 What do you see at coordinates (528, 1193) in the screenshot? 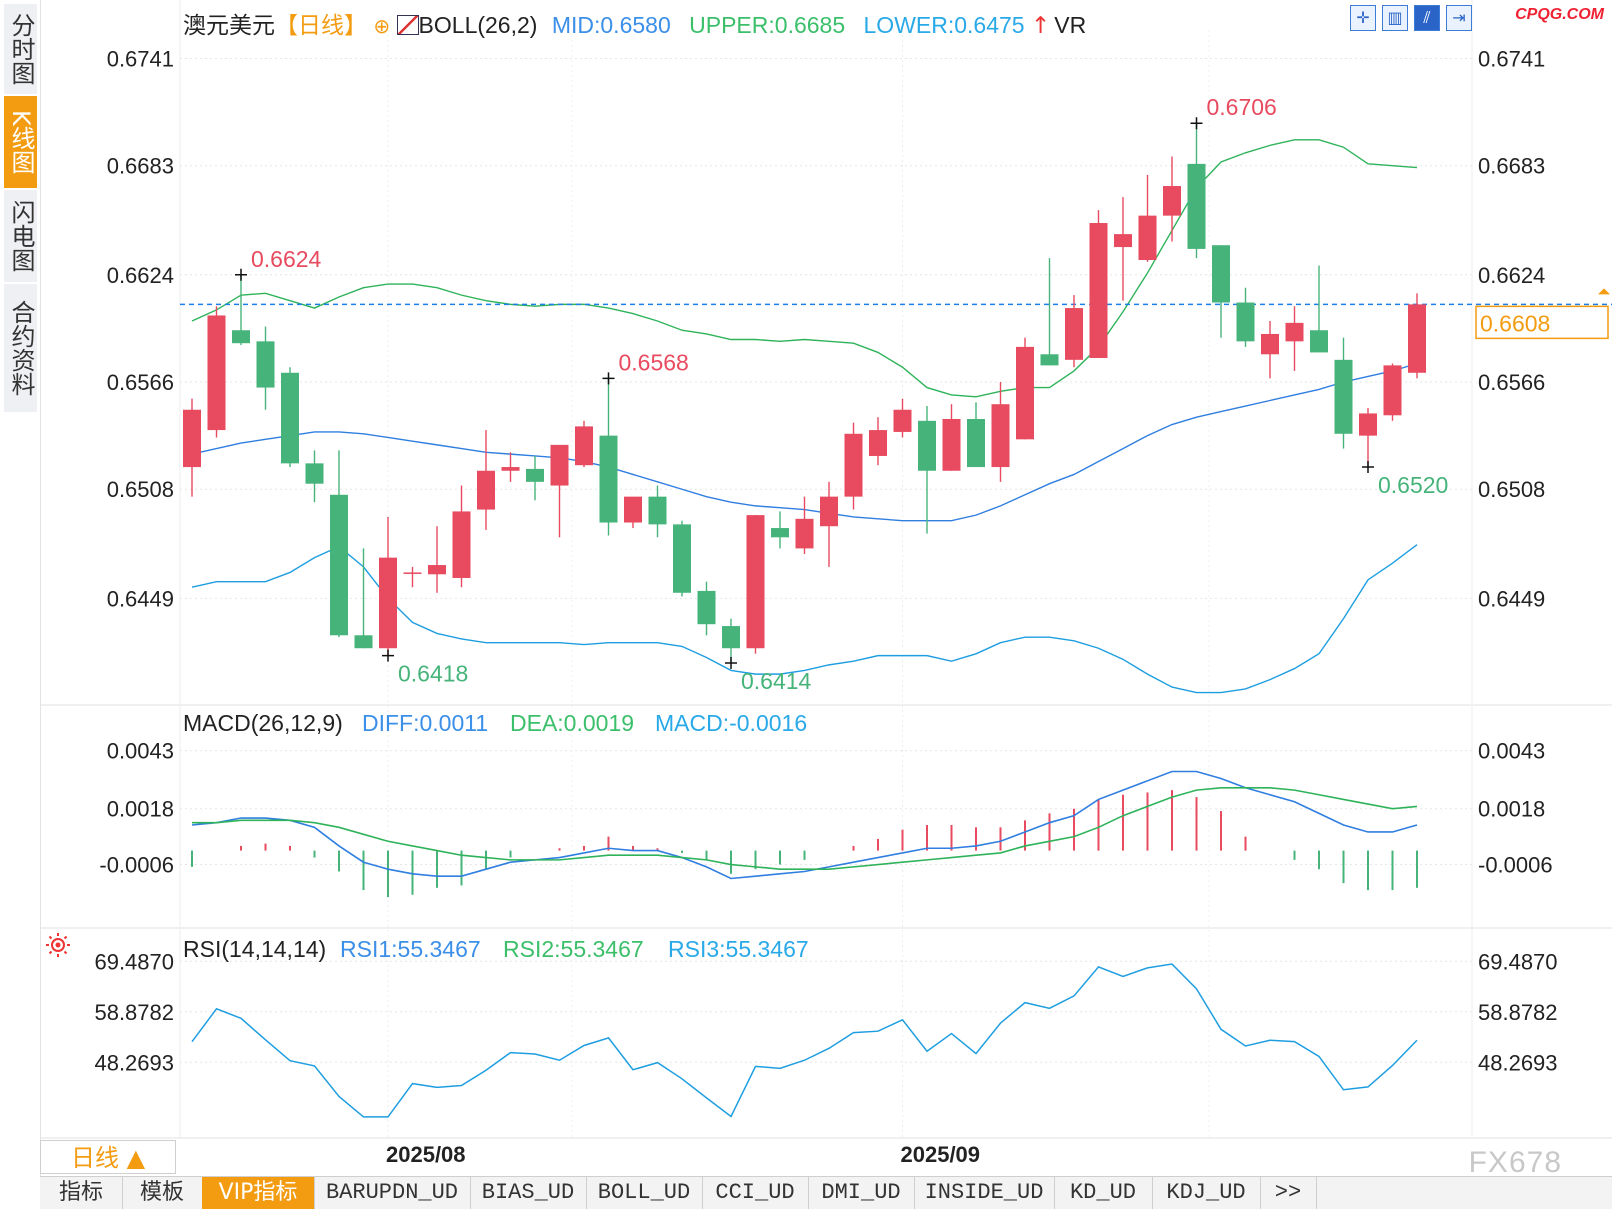
I see `indicator-tab: BIAS_UD` at bounding box center [528, 1193].